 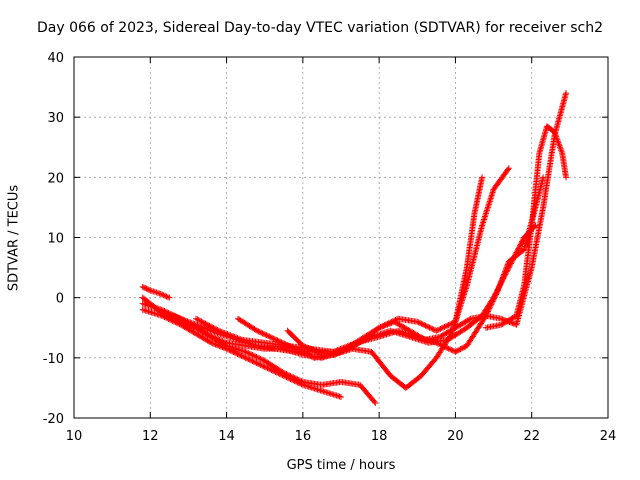 What do you see at coordinates (303, 436) in the screenshot?
I see `x-tick-label: 16` at bounding box center [303, 436].